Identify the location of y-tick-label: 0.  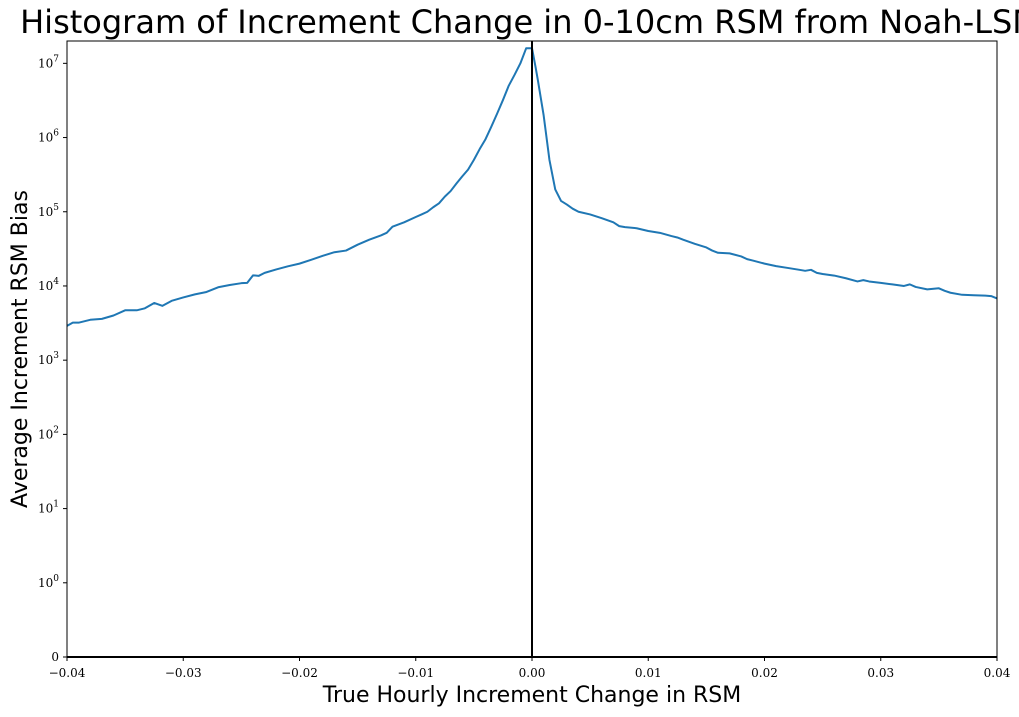
(55, 657).